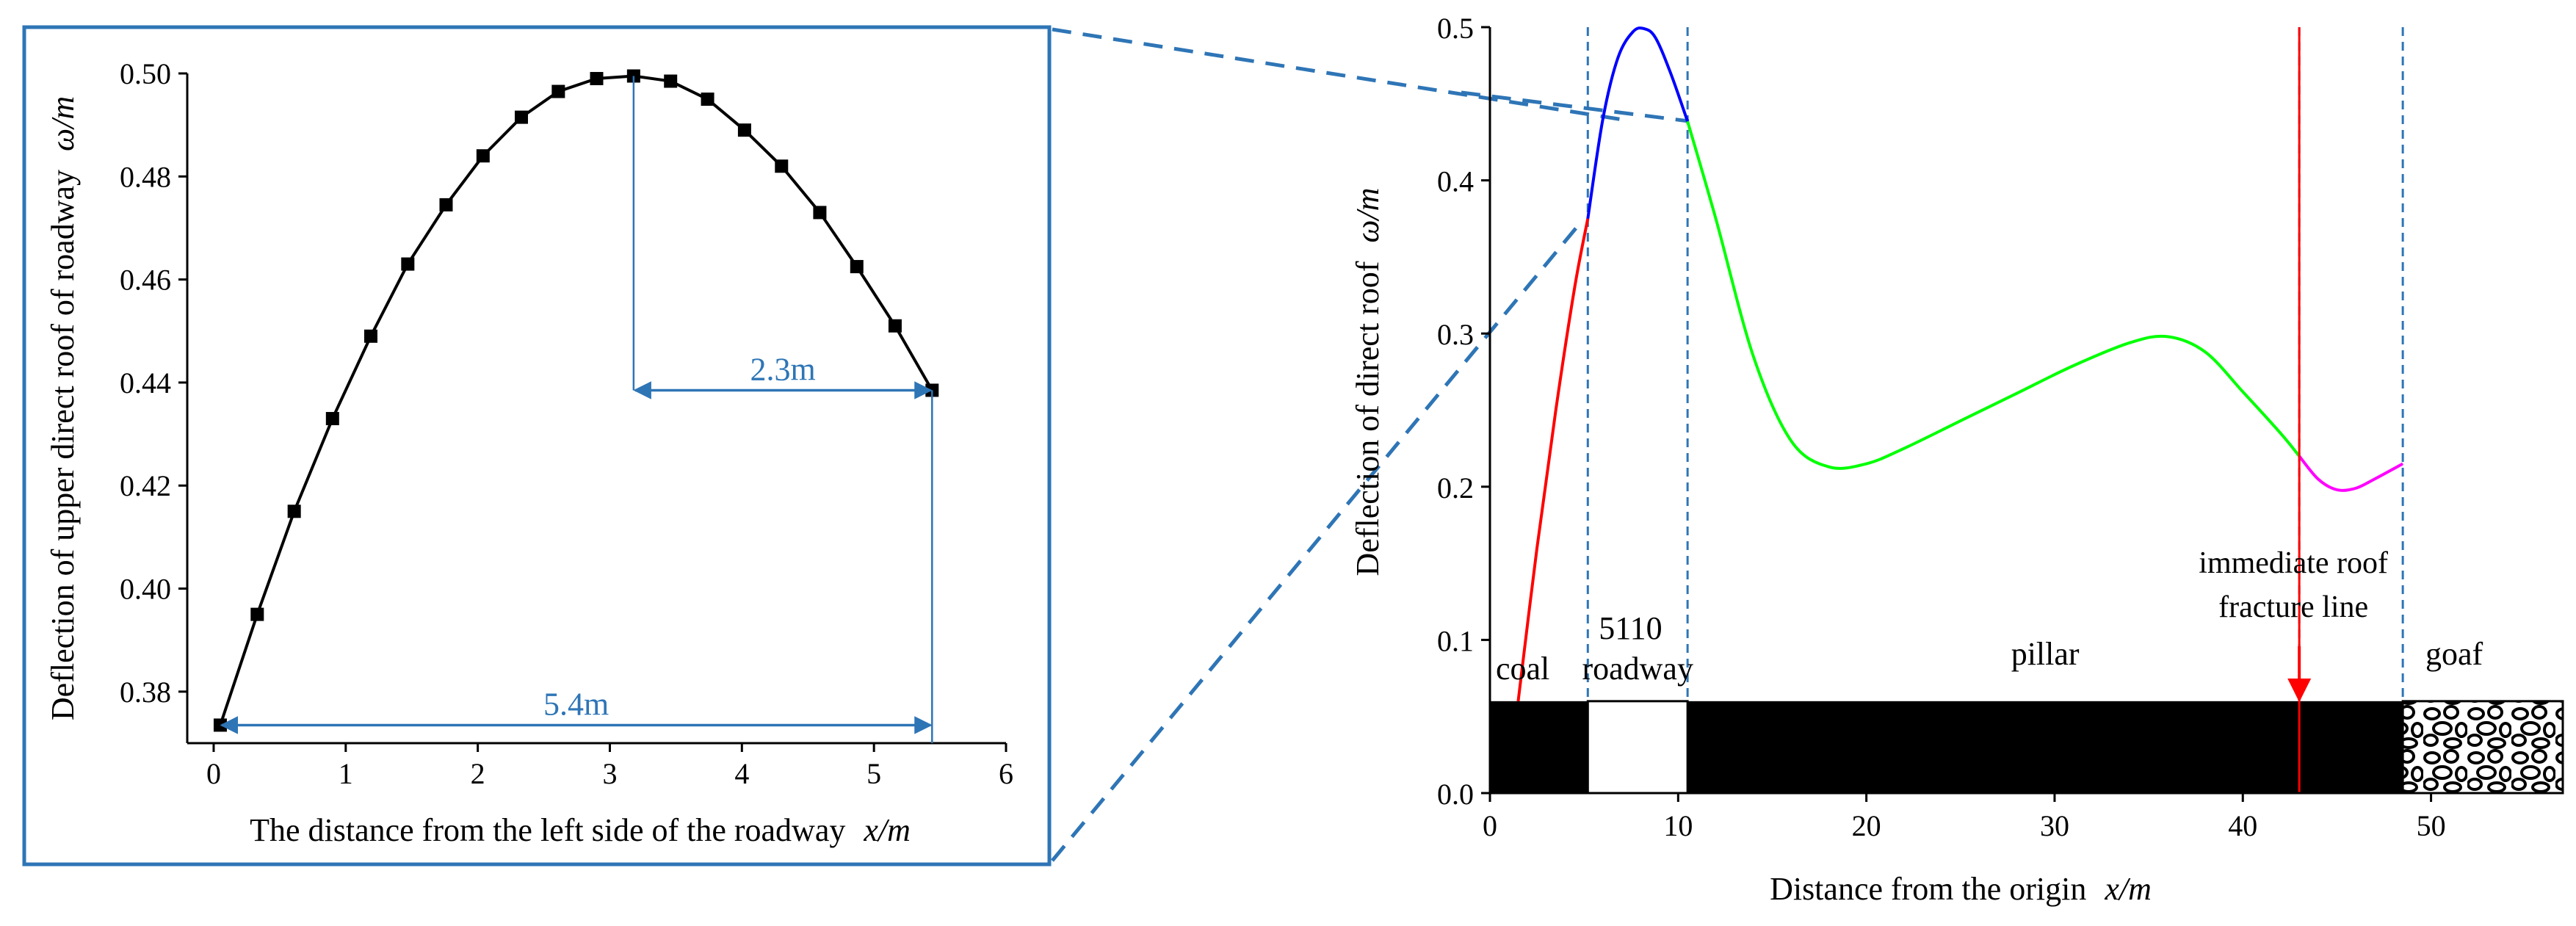  What do you see at coordinates (1575, 106) in the screenshot?
I see `zoom-connector-mid` at bounding box center [1575, 106].